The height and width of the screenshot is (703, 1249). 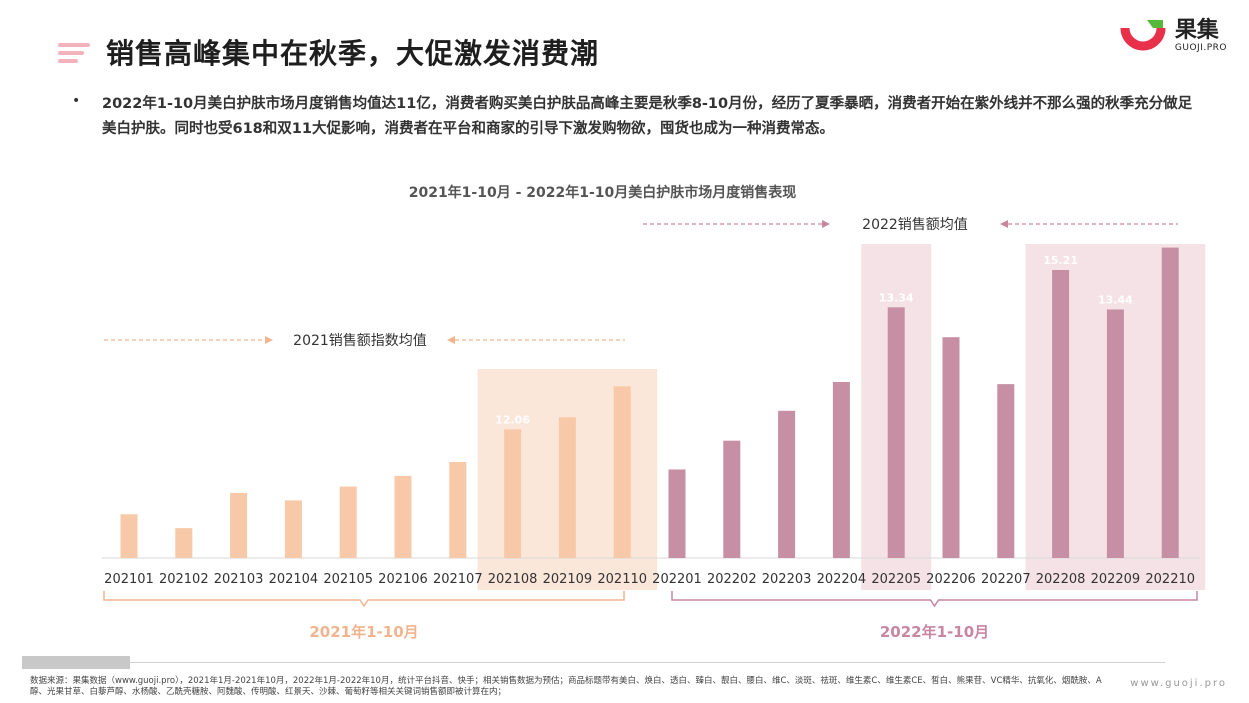 I want to click on x-tick-label: 202102, so click(x=184, y=579).